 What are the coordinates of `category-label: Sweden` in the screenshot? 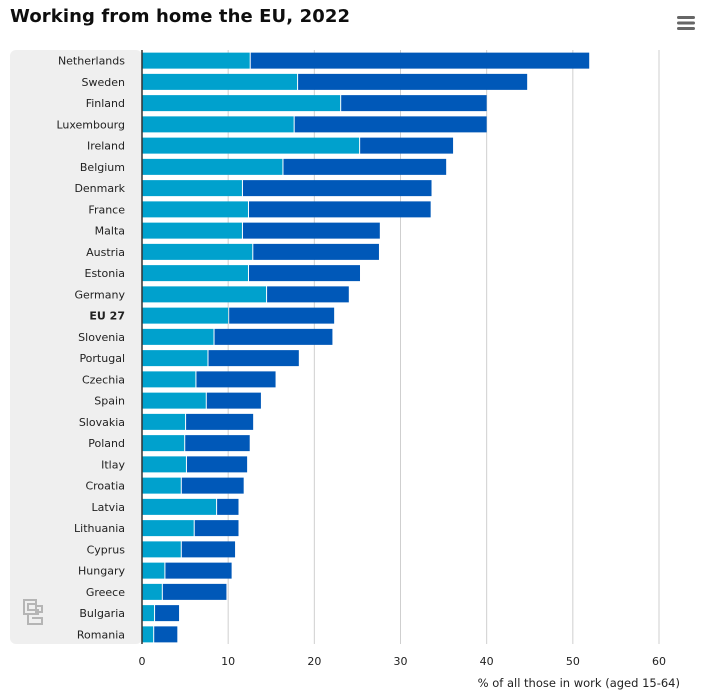 It's located at (103, 82).